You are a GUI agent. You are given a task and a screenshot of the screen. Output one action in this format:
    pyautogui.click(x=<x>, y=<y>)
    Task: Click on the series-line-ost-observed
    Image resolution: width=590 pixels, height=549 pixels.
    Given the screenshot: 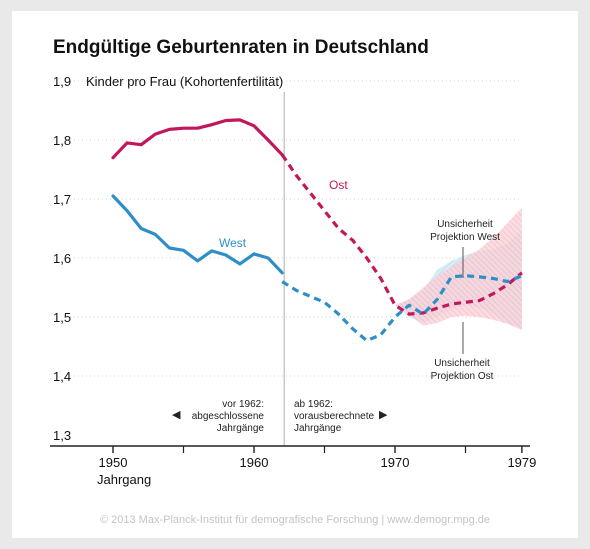 What is the action you would take?
    pyautogui.click(x=197, y=139)
    